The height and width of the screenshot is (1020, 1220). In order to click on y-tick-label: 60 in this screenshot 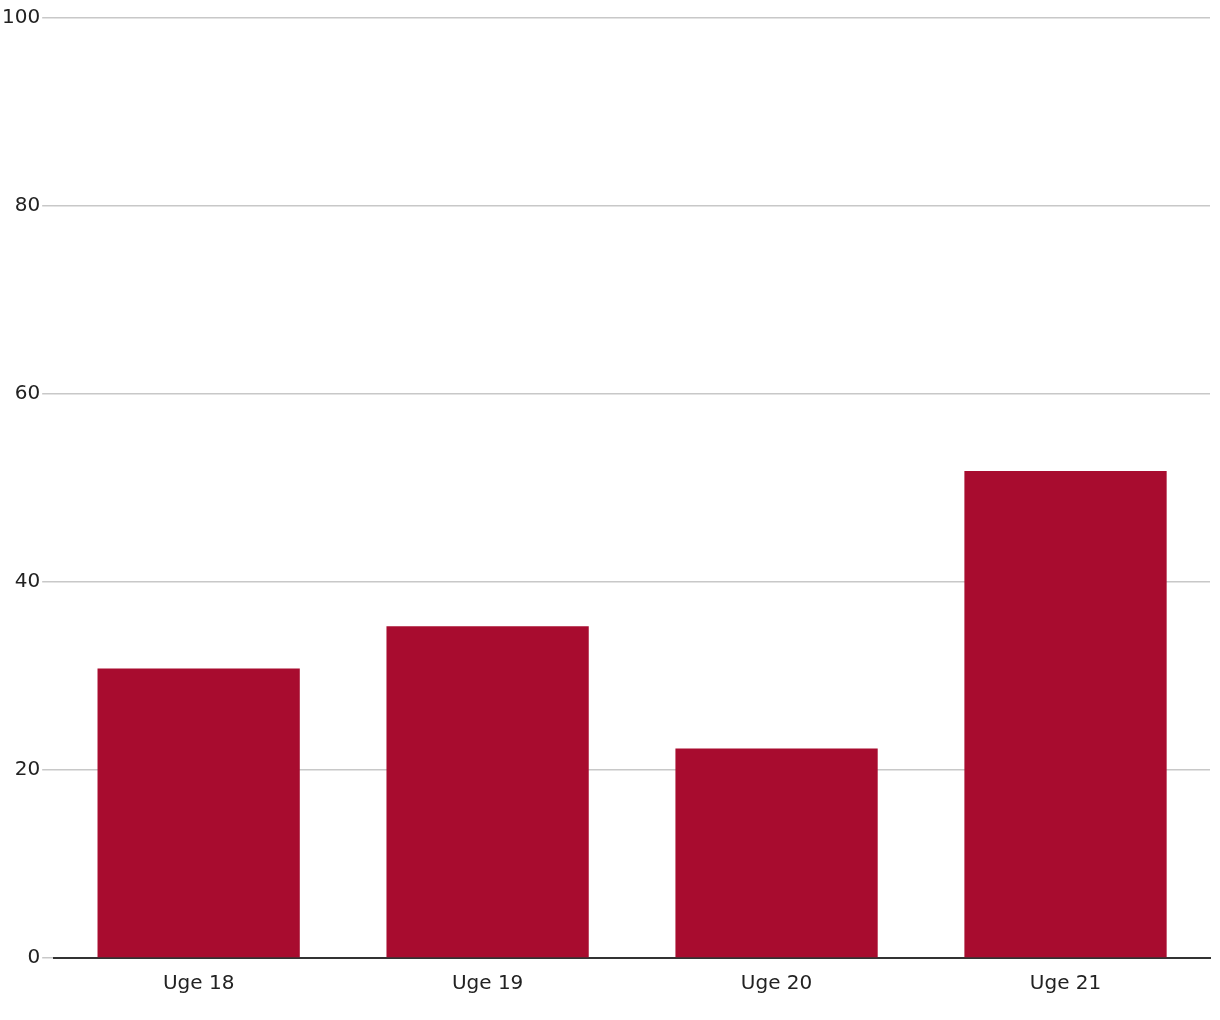, I will do `click(27, 392)`.